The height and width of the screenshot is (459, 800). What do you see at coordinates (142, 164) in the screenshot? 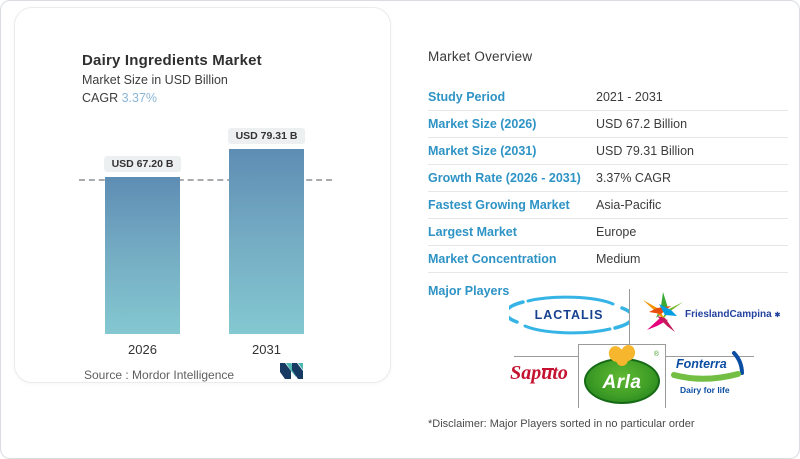
I see `bar-value-label: USD 67.20 B` at bounding box center [142, 164].